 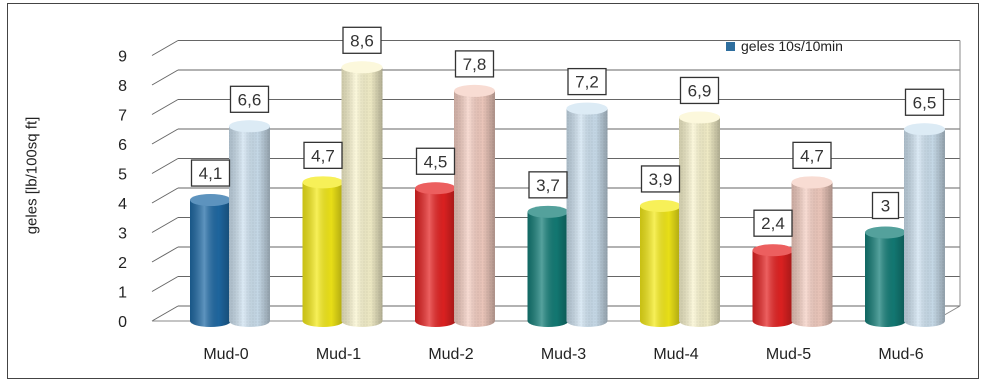 I want to click on data-label-series1-text: 3, so click(x=885, y=206).